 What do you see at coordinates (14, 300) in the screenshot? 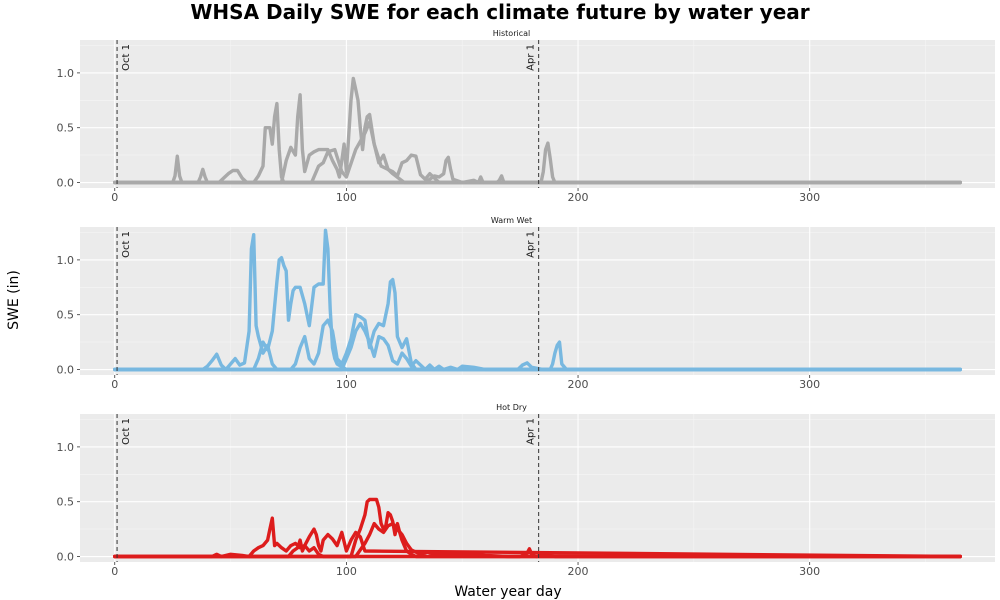
I see `y-axis-title: SWE (in)` at bounding box center [14, 300].